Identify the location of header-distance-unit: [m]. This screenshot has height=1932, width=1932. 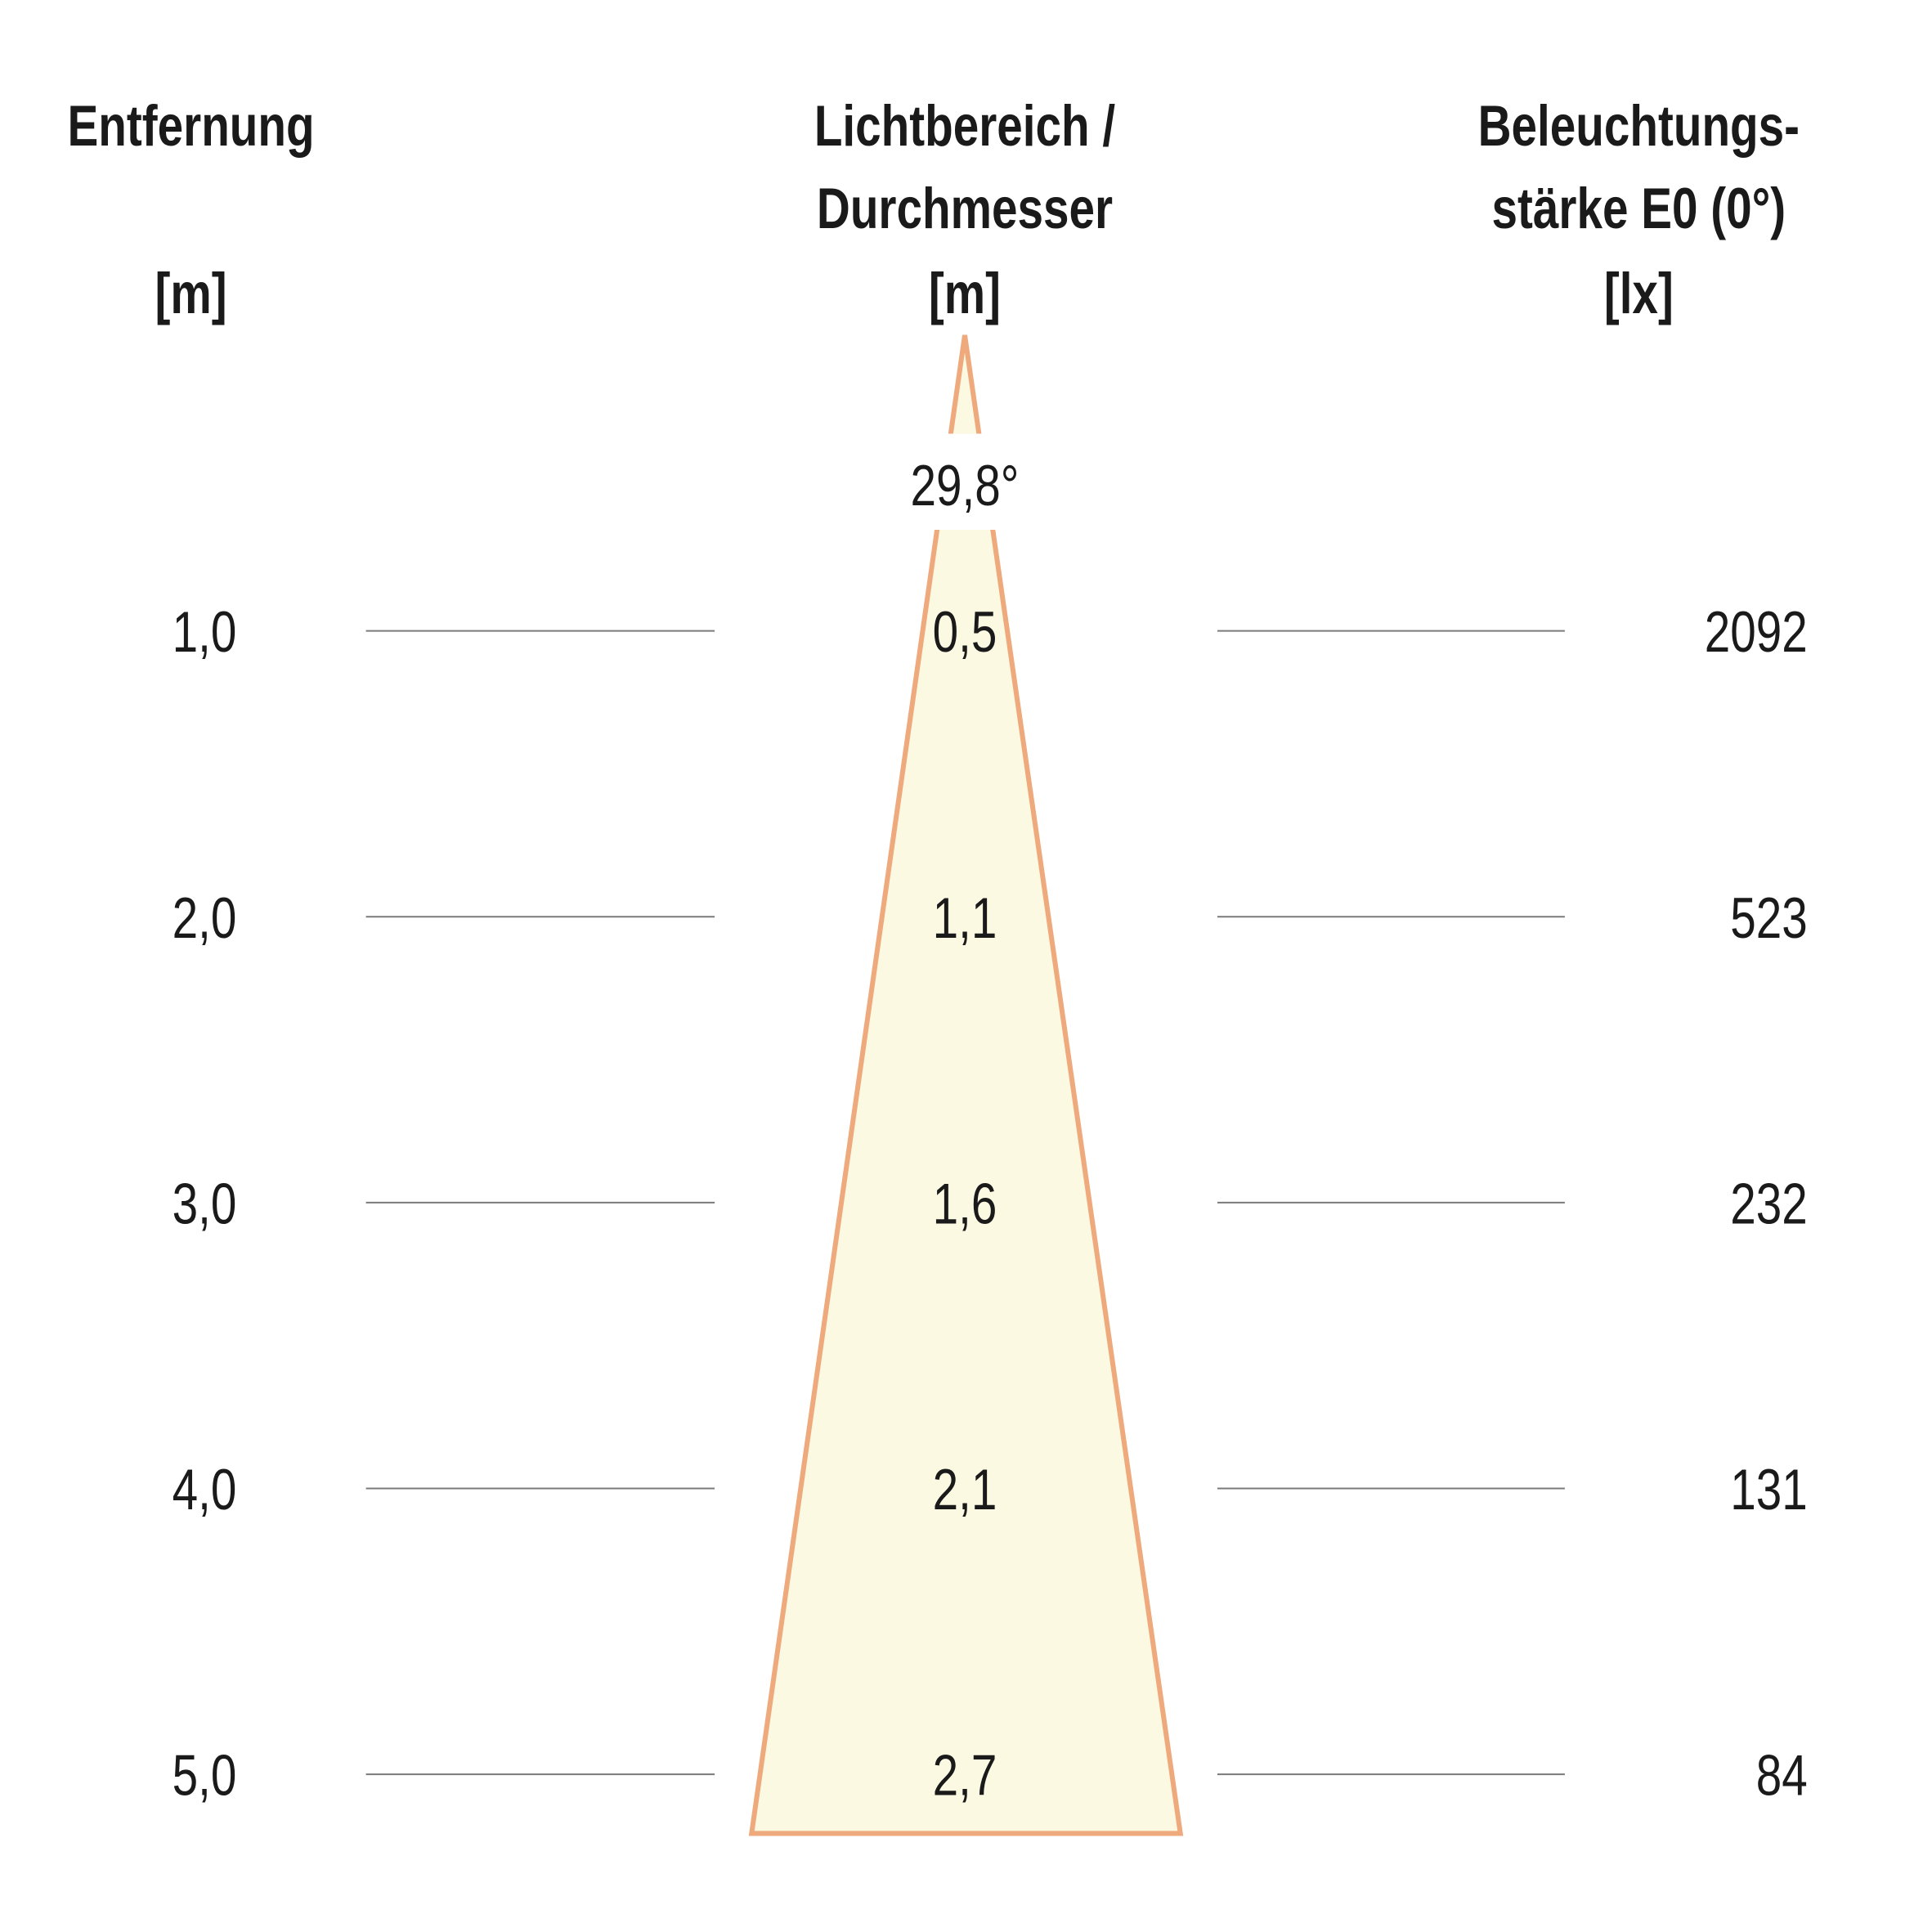
(191, 293).